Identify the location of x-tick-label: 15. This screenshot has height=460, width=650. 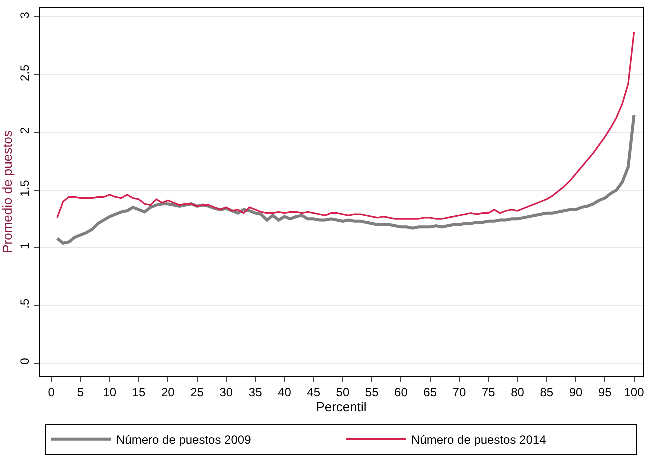
(139, 392).